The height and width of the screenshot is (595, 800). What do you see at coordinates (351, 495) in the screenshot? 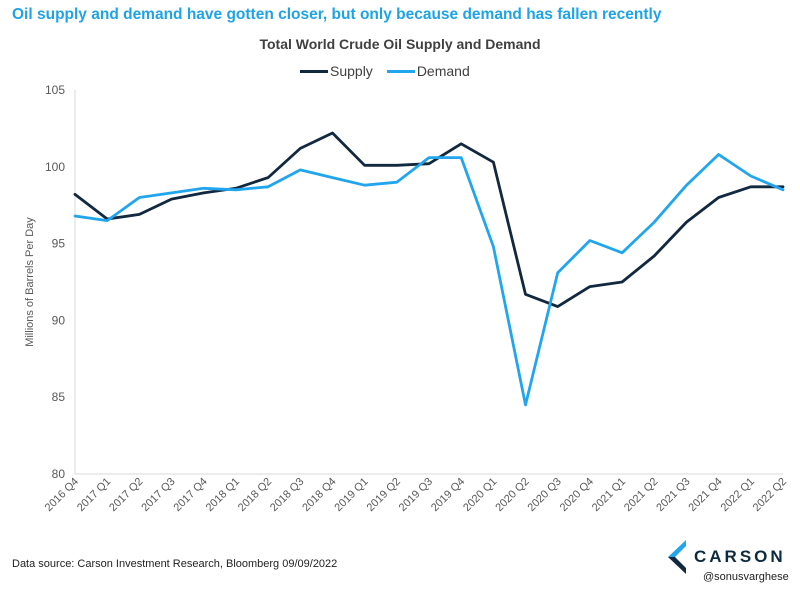
I see `x-tick-label: 2019 Q1` at bounding box center [351, 495].